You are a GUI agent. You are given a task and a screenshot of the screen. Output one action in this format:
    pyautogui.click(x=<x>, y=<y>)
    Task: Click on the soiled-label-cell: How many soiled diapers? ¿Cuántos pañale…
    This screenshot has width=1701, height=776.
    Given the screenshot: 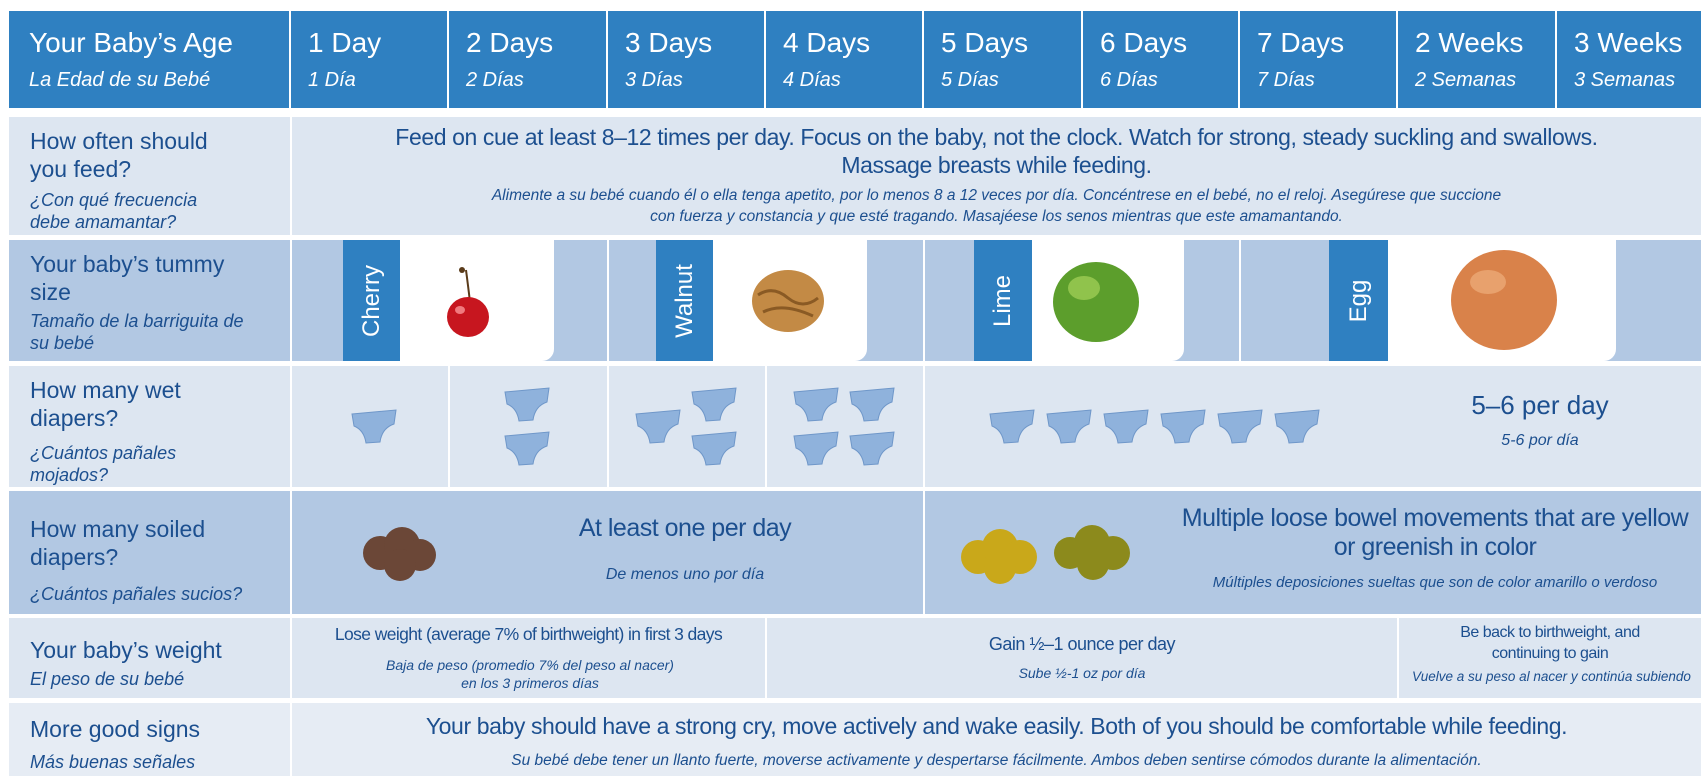 What is the action you would take?
    pyautogui.click(x=149, y=552)
    